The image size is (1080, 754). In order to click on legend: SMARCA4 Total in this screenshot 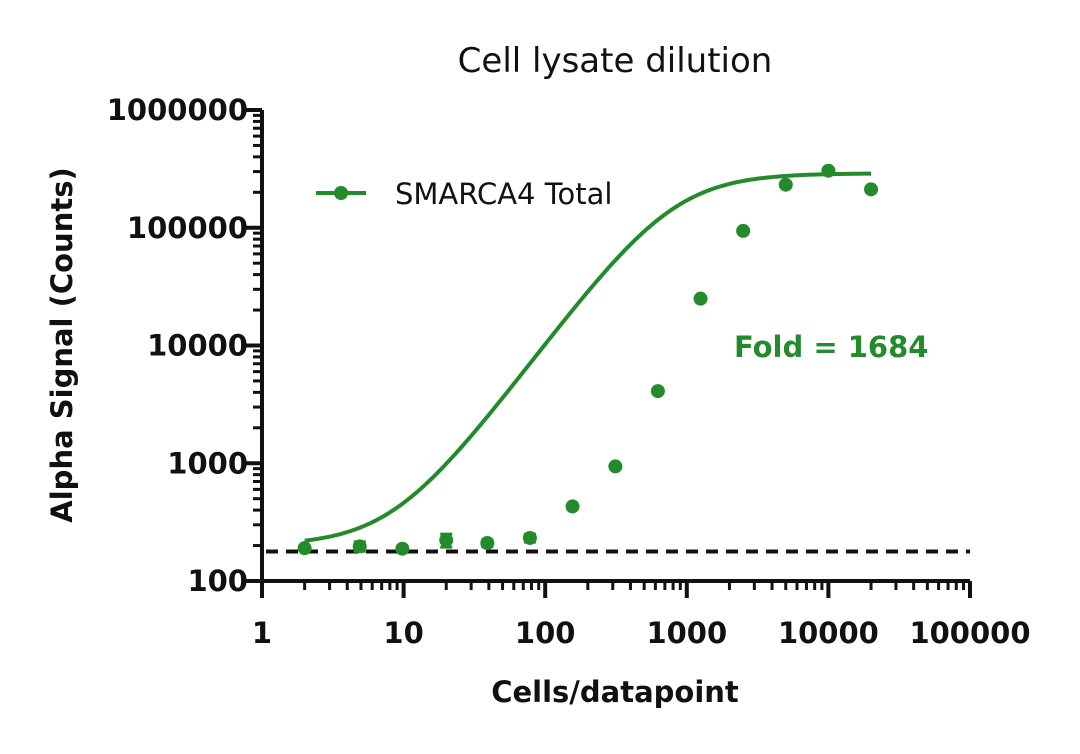, I will do `click(464, 194)`.